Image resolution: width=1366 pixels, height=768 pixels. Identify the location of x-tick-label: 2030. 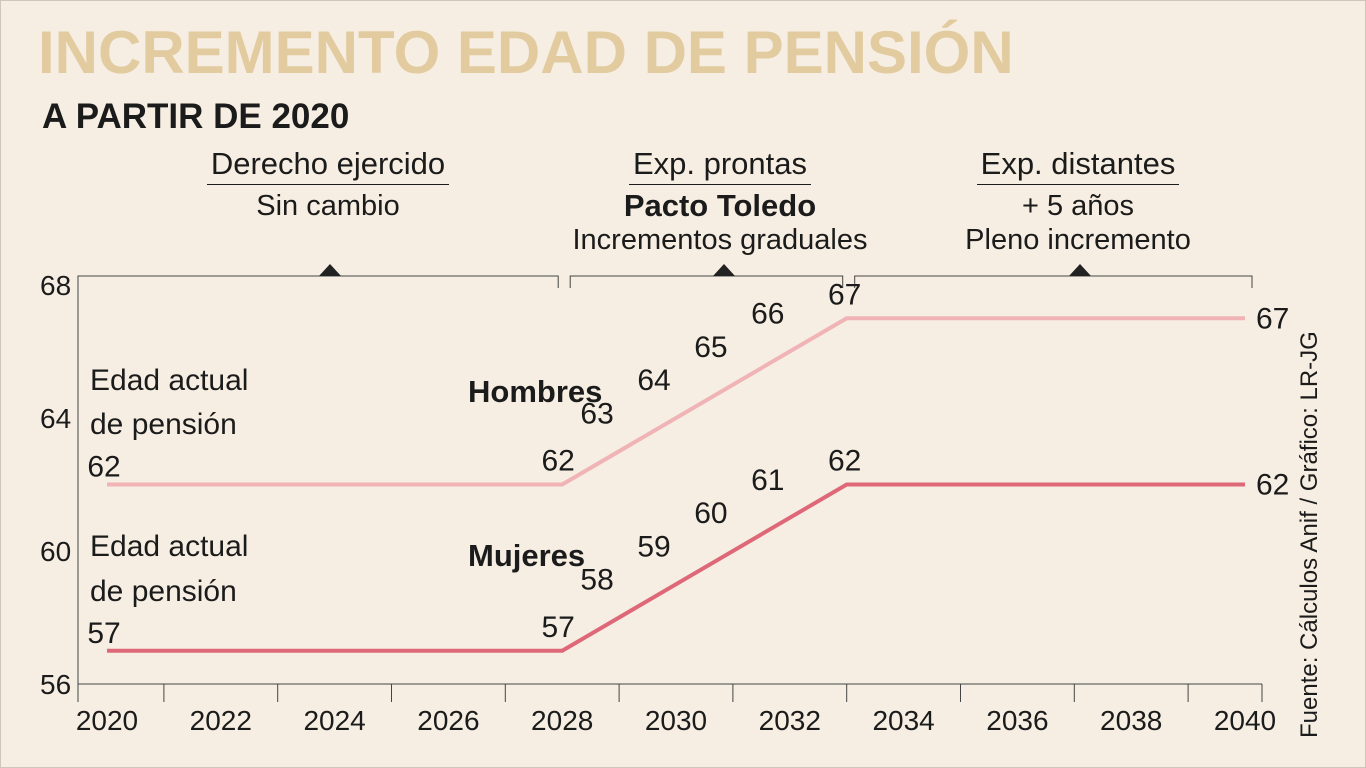
(676, 720).